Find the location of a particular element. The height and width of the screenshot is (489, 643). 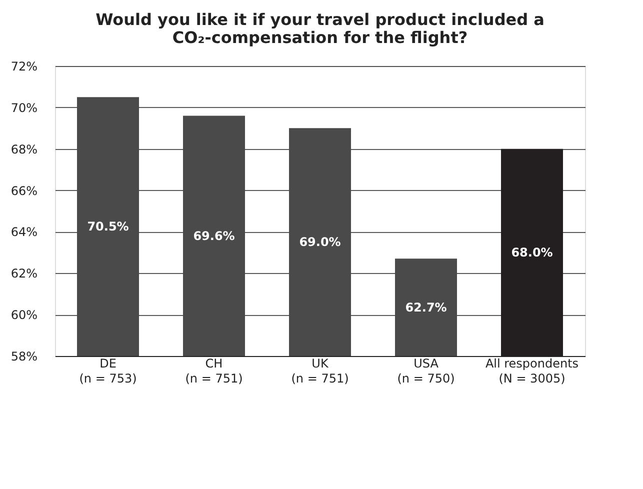

y-tick-label: 66% is located at coordinates (24, 191).